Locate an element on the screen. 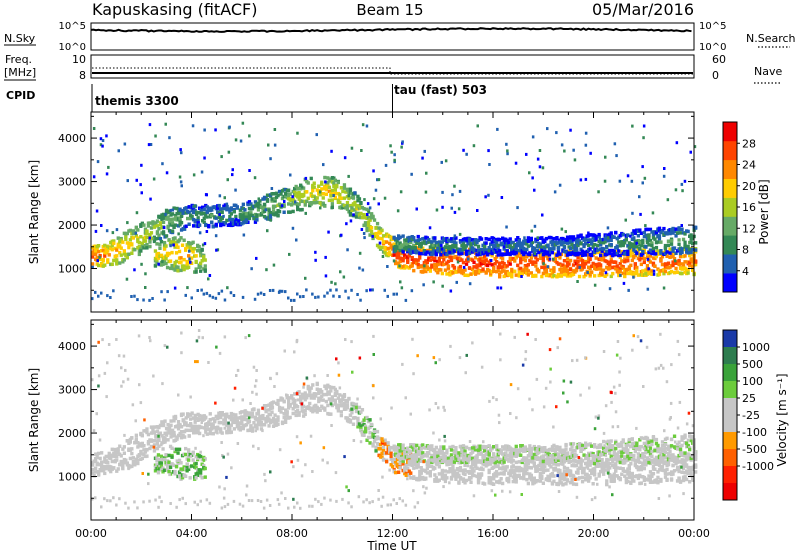 The height and width of the screenshot is (554, 800). power-colorbar-tick-label: 12 is located at coordinates (749, 228).